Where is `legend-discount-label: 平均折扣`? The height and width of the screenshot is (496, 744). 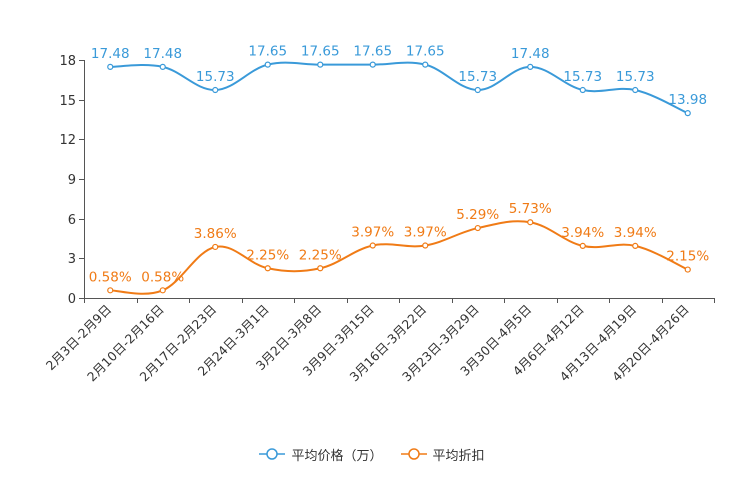
legend-discount-label: 平均折扣 is located at coordinates (458, 456).